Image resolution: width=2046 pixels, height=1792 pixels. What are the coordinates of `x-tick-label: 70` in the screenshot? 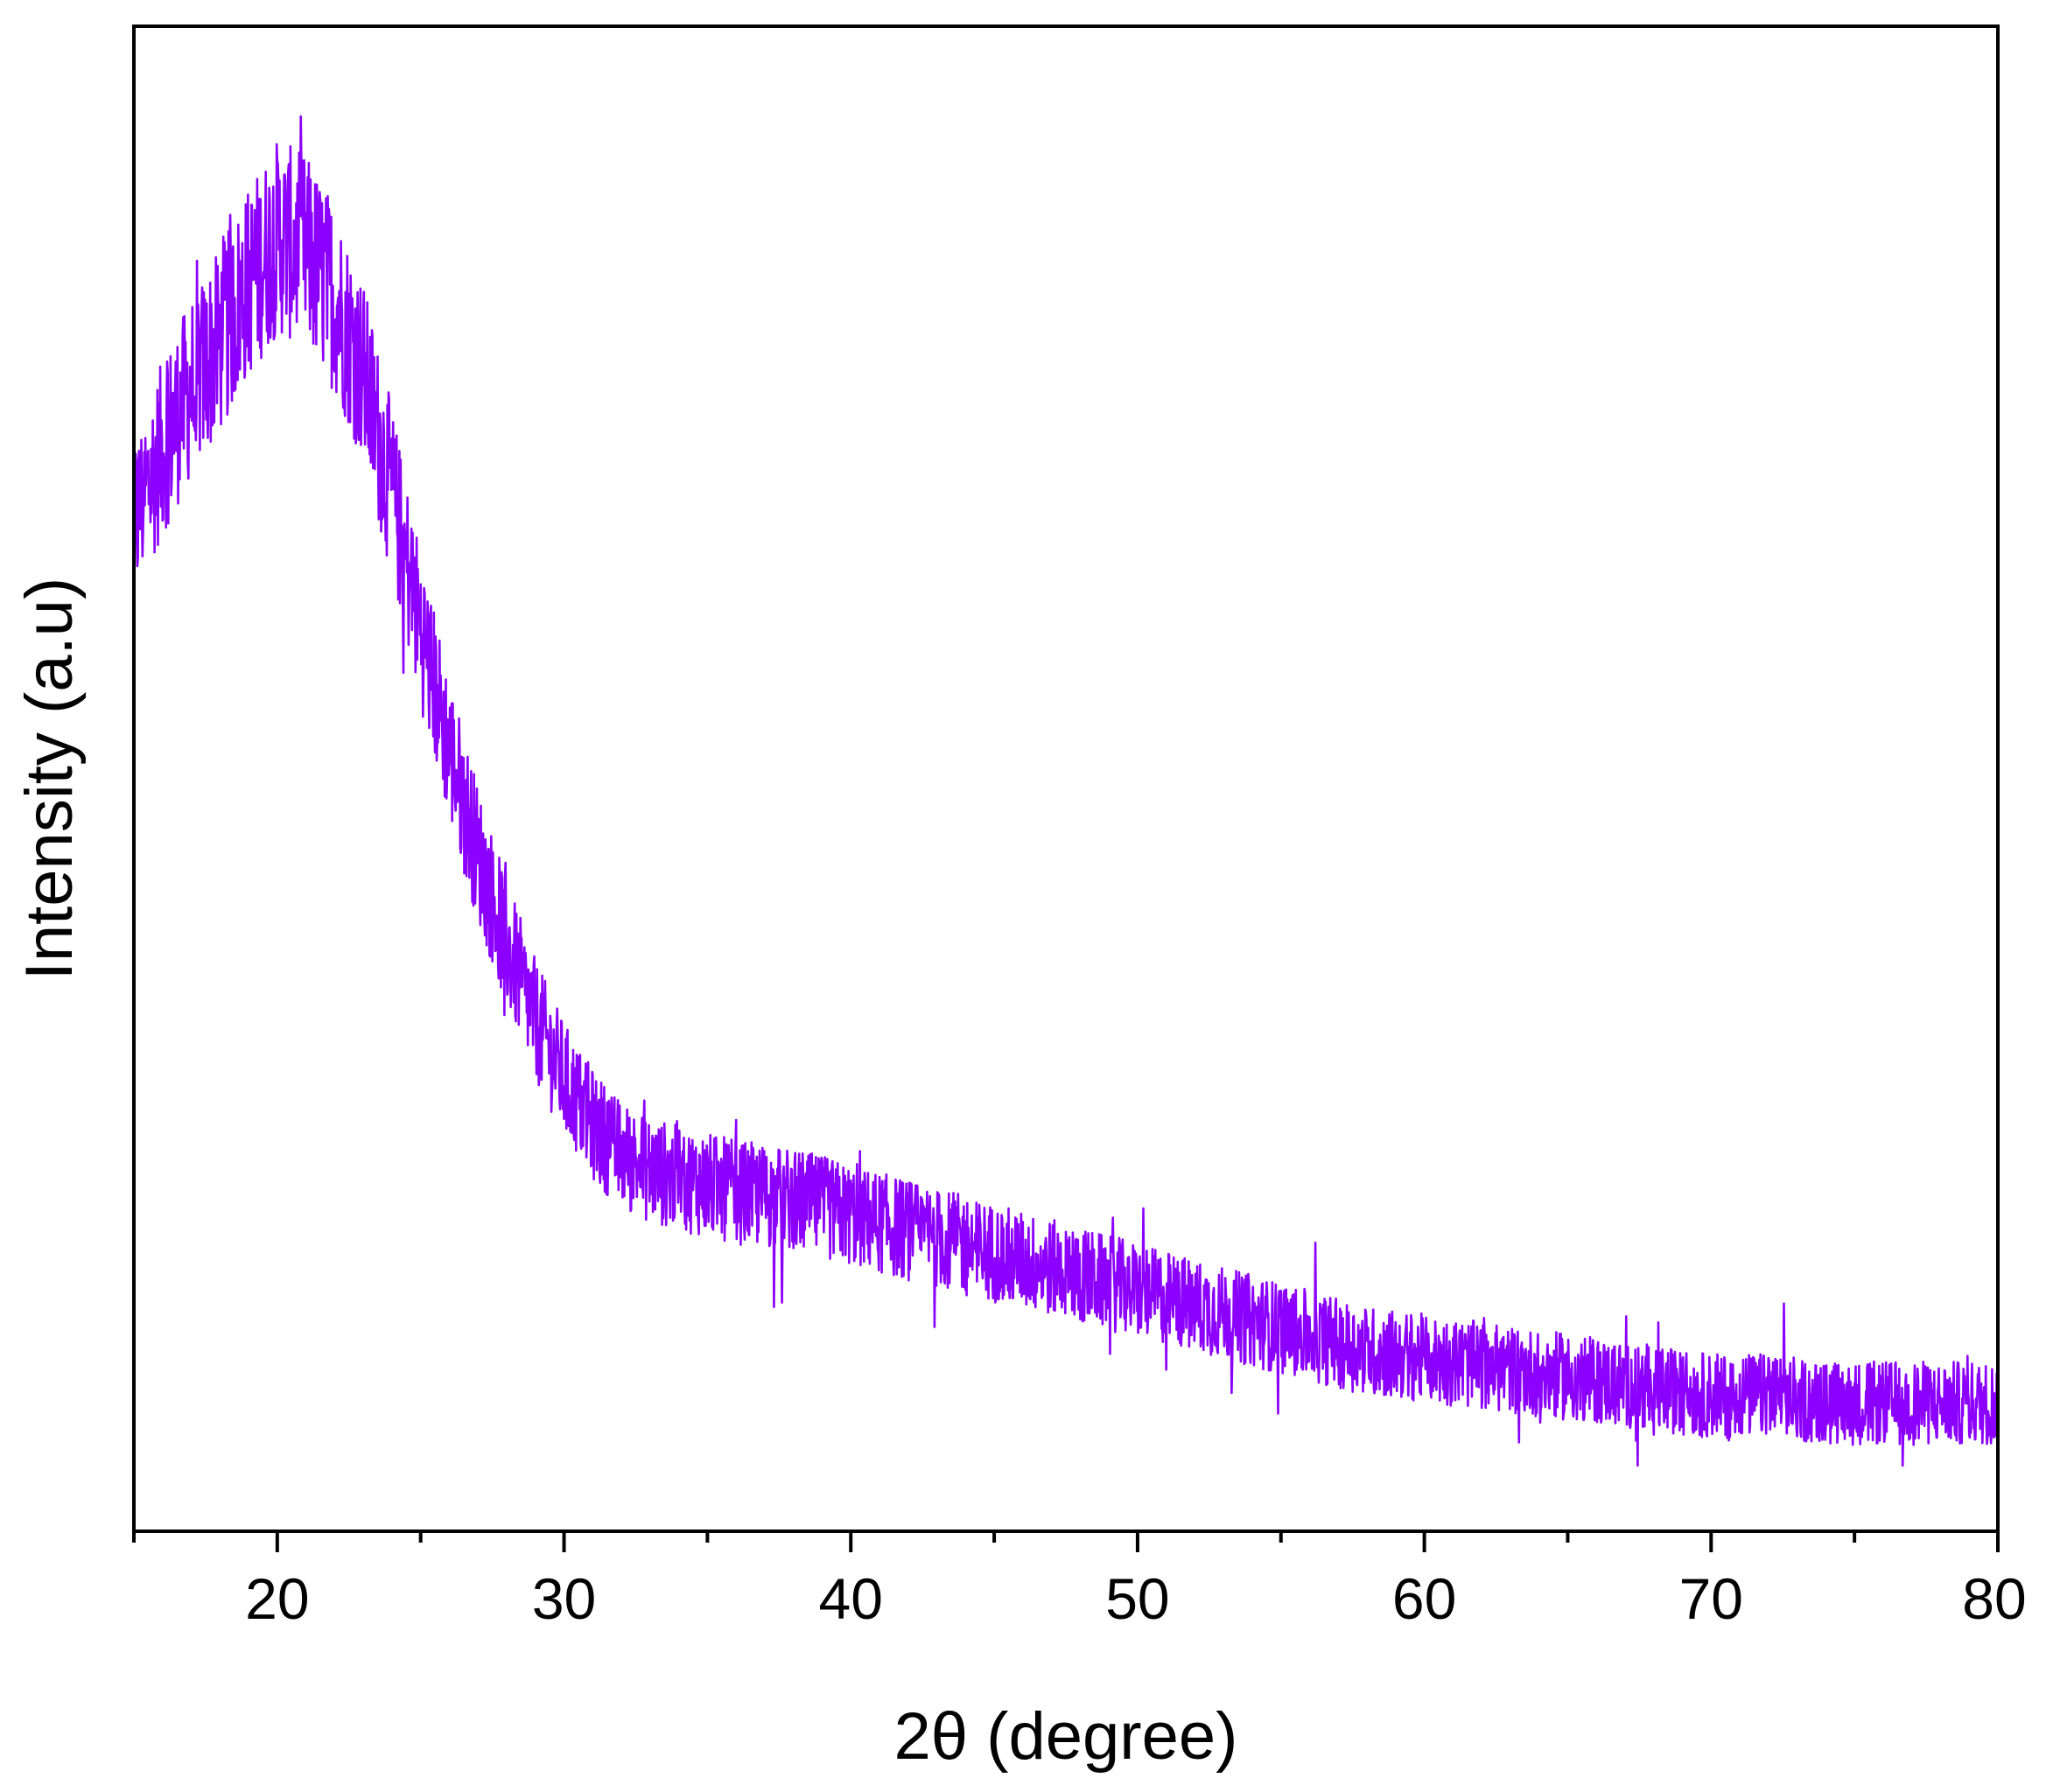 It's located at (1711, 1598).